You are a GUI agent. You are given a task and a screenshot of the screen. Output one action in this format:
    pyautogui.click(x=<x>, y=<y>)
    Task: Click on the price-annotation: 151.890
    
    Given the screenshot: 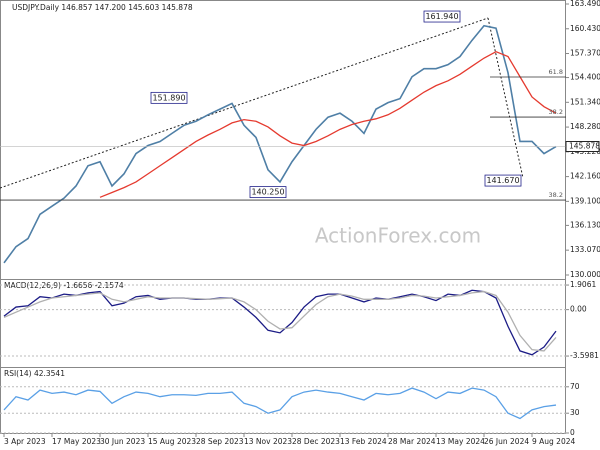 What is the action you would take?
    pyautogui.click(x=168, y=97)
    